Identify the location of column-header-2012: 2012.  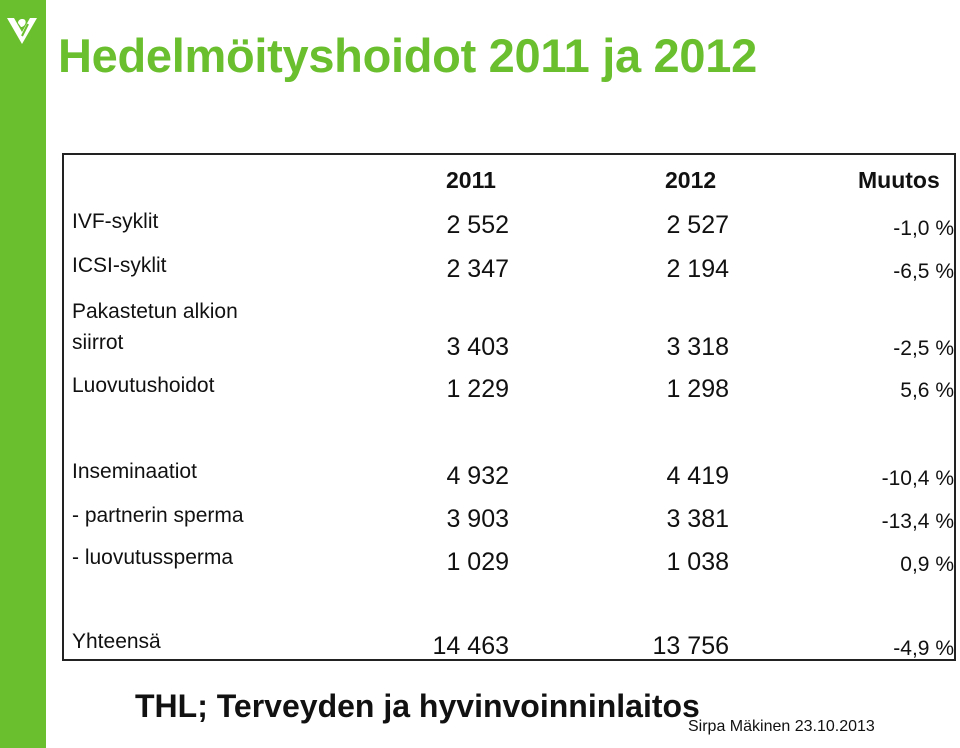
(691, 180).